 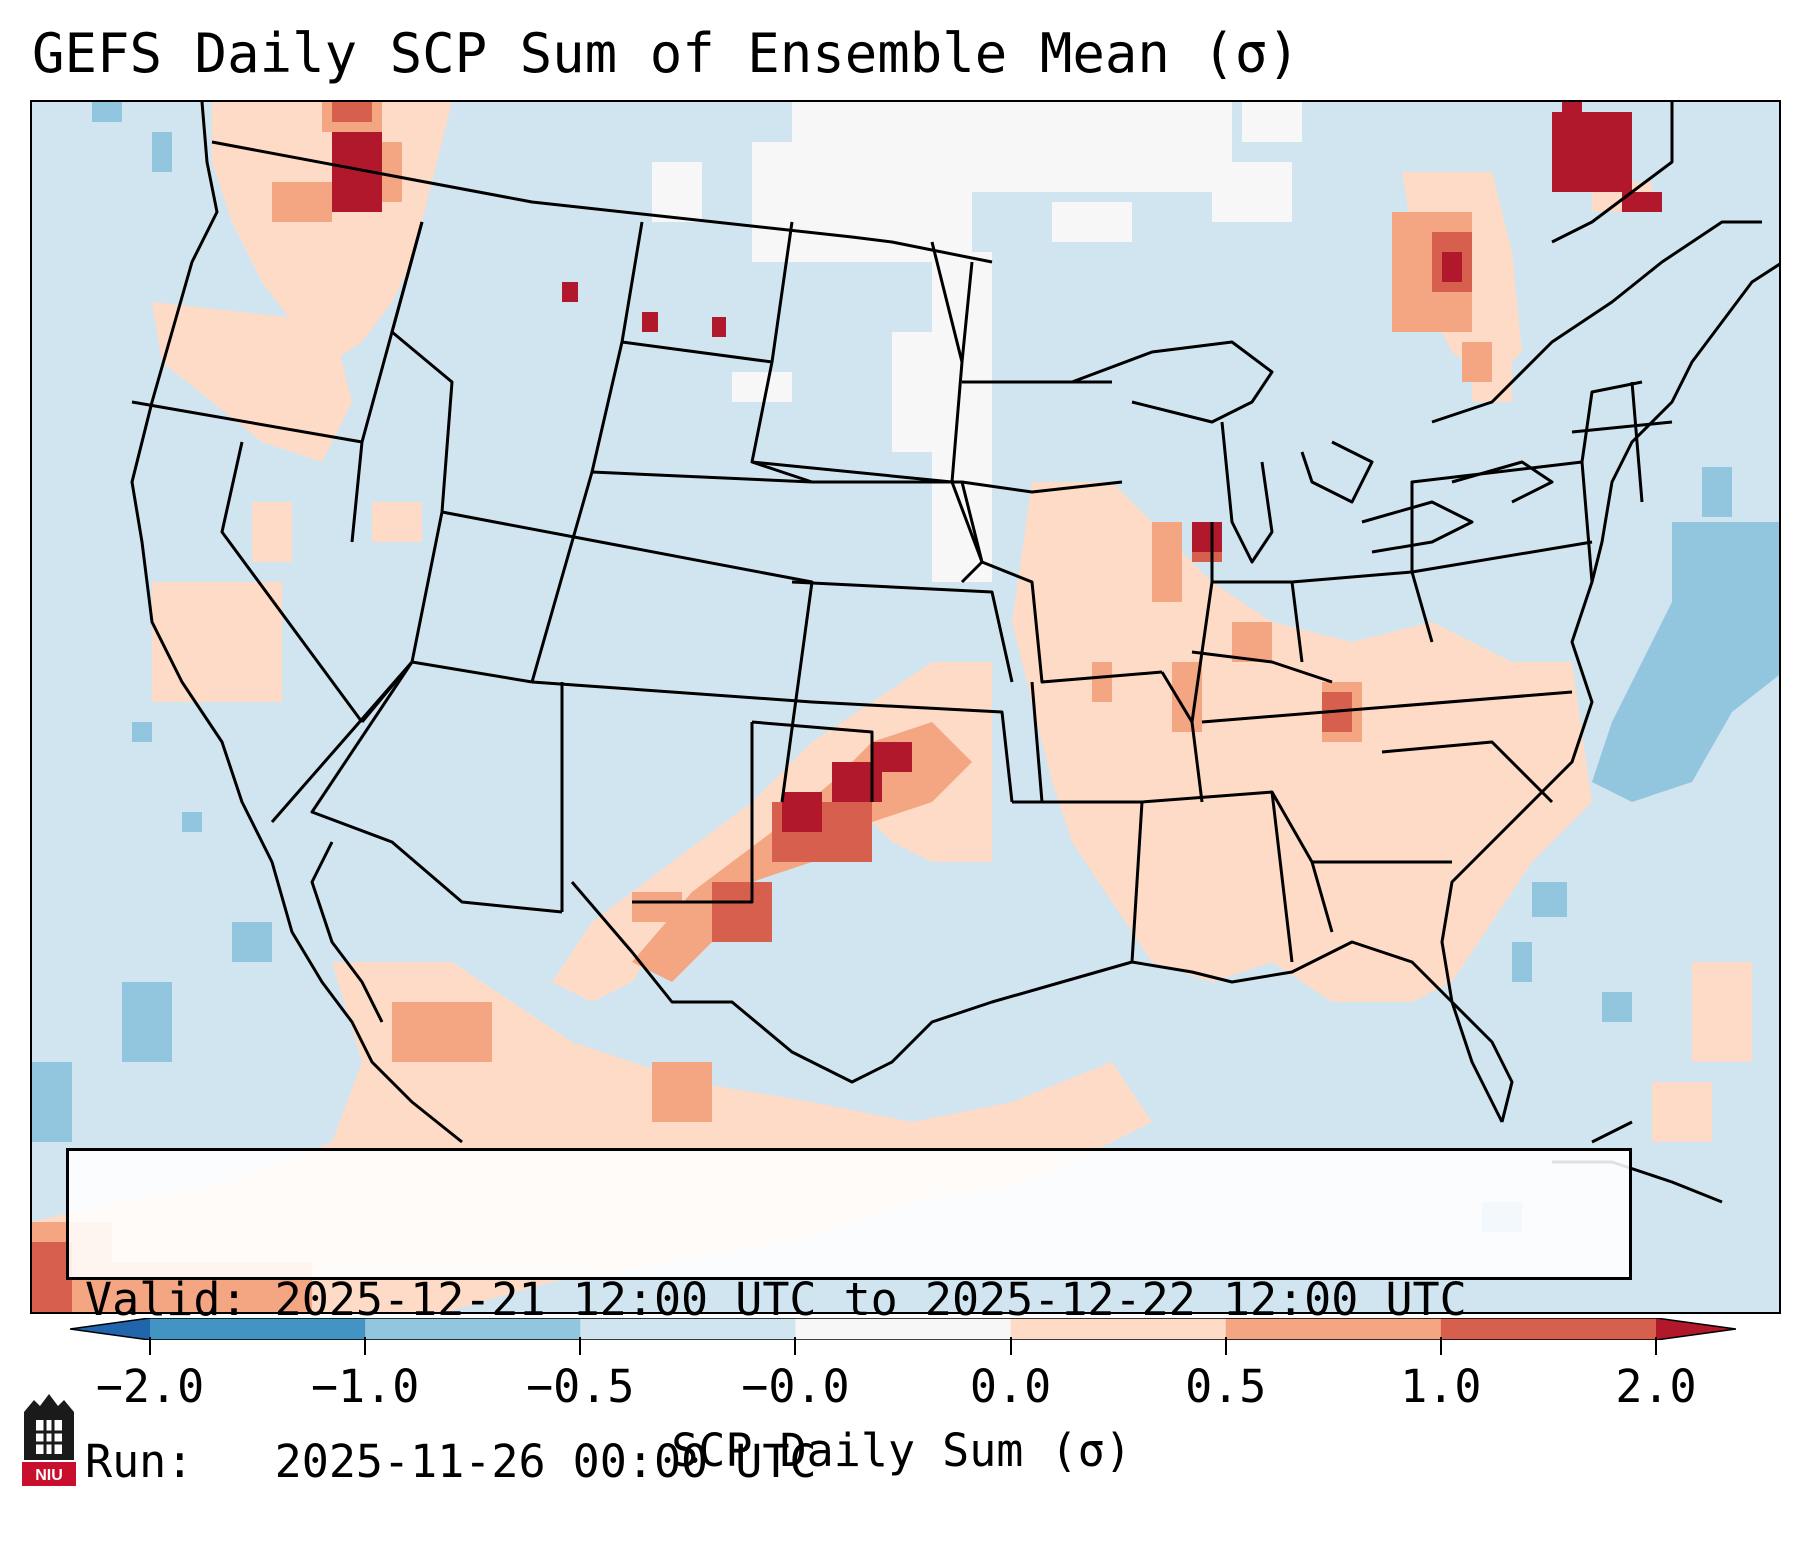 I want to click on colorbar-tick-label: −1.0, so click(x=365, y=1386).